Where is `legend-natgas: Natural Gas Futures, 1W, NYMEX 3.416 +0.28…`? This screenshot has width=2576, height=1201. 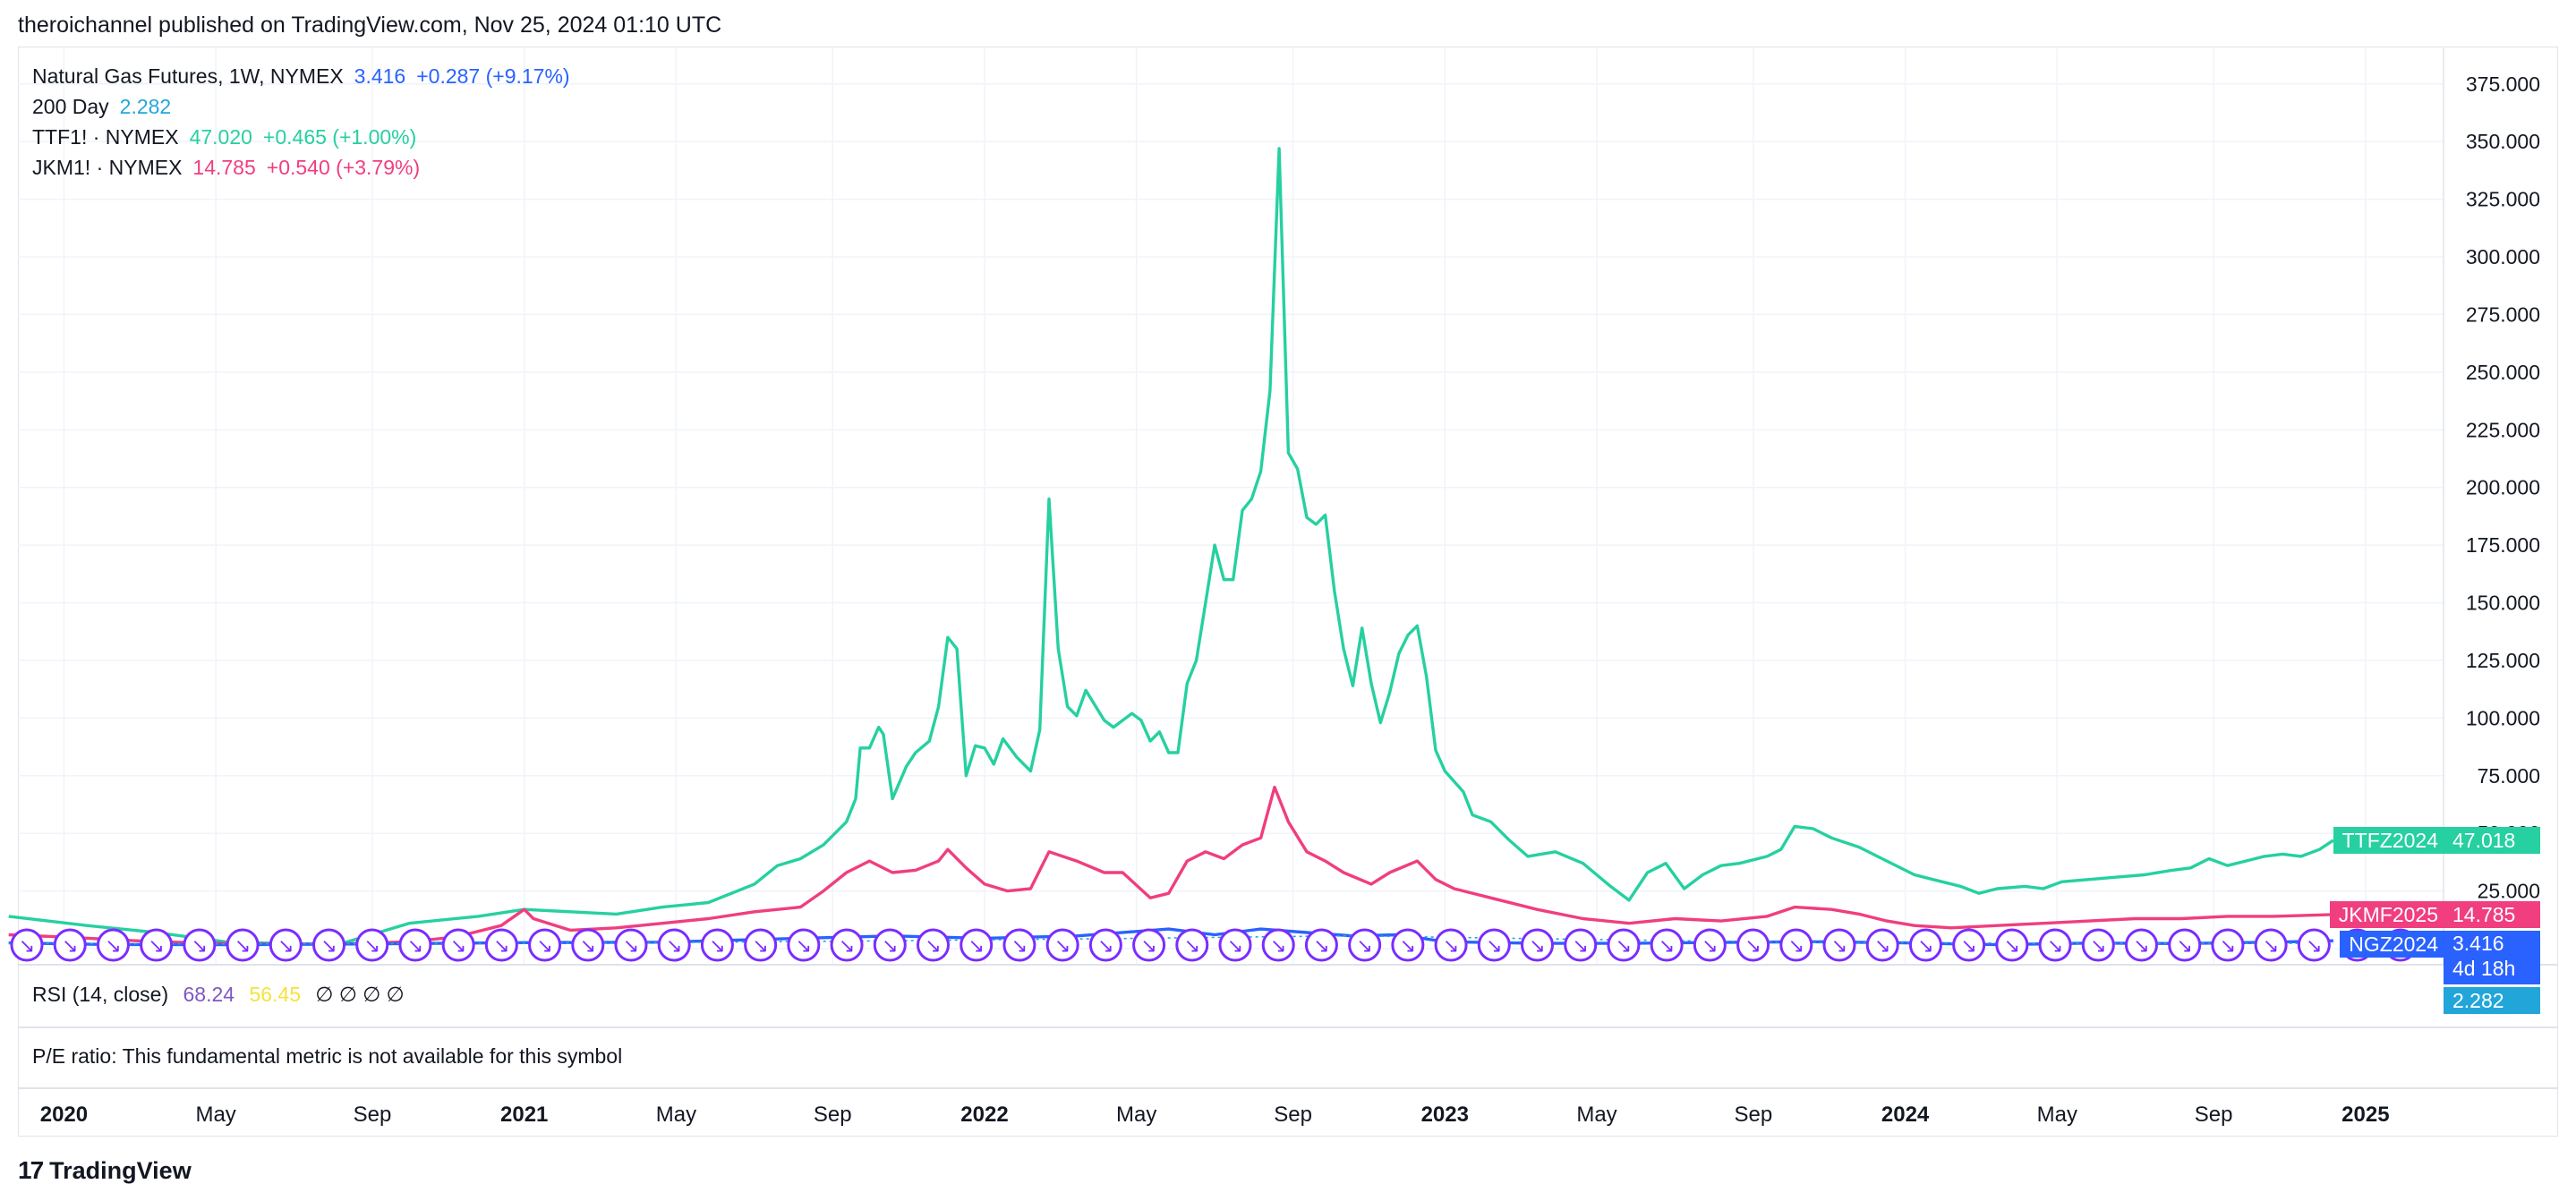
legend-natgas: Natural Gas Futures, 1W, NYMEX 3.416 +0.28… is located at coordinates (306, 76).